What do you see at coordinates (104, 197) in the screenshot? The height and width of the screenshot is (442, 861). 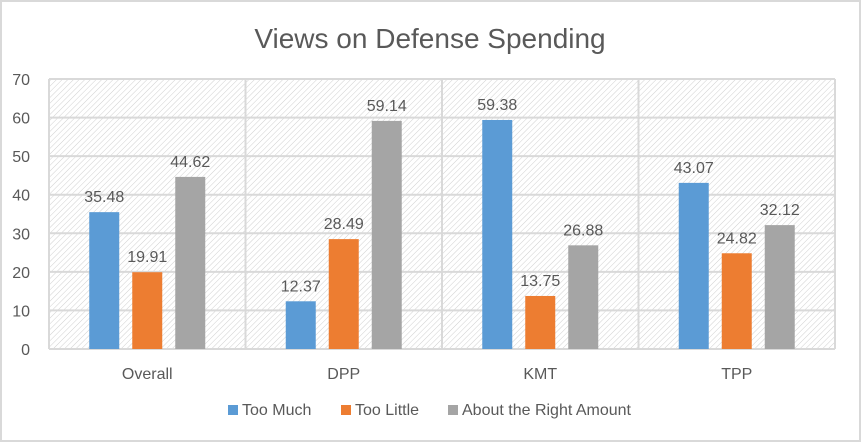 I see `data-label: 35.48` at bounding box center [104, 197].